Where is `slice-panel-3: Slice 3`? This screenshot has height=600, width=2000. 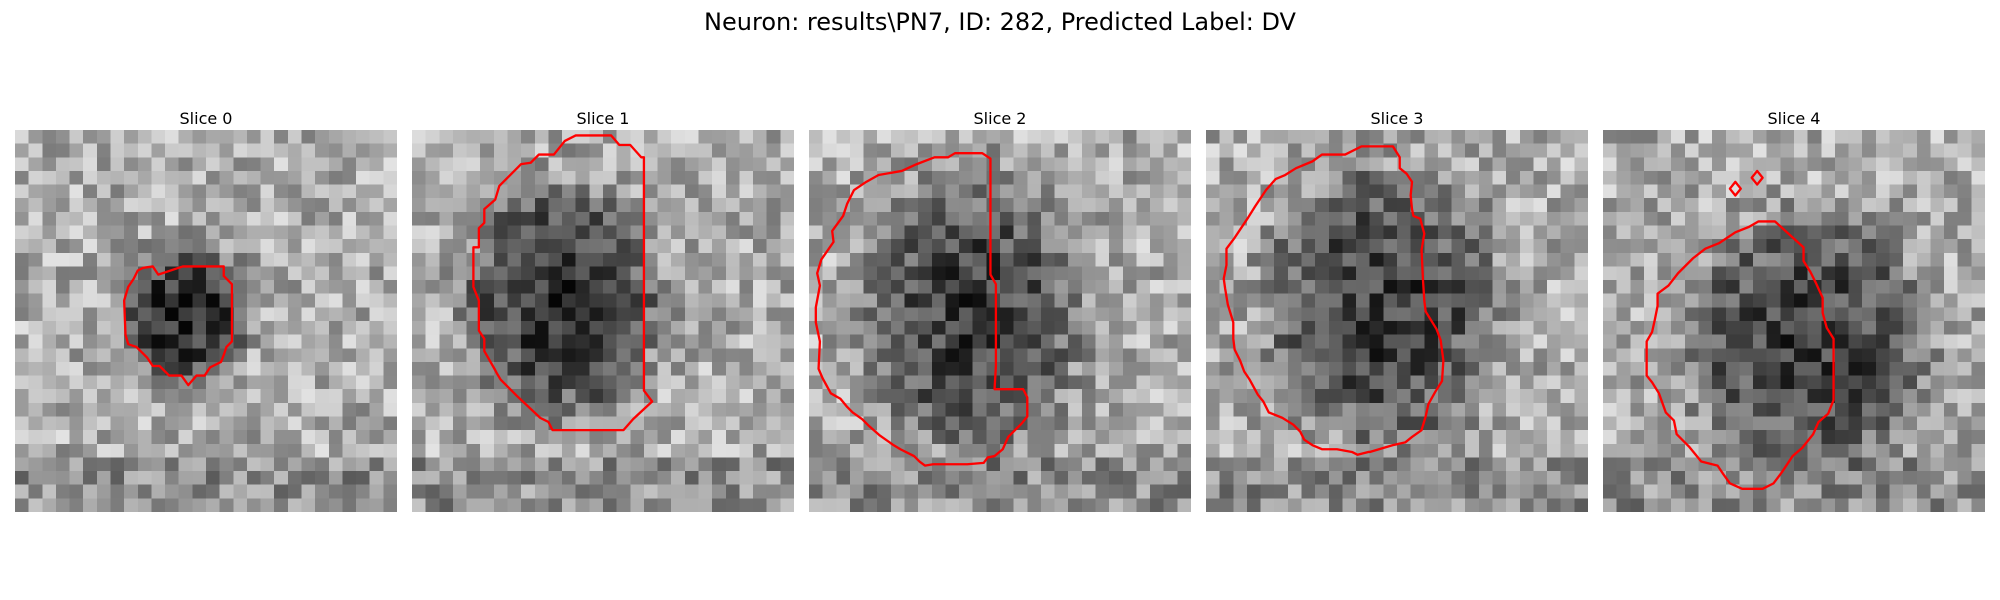
slice-panel-3: Slice 3 is located at coordinates (1397, 310).